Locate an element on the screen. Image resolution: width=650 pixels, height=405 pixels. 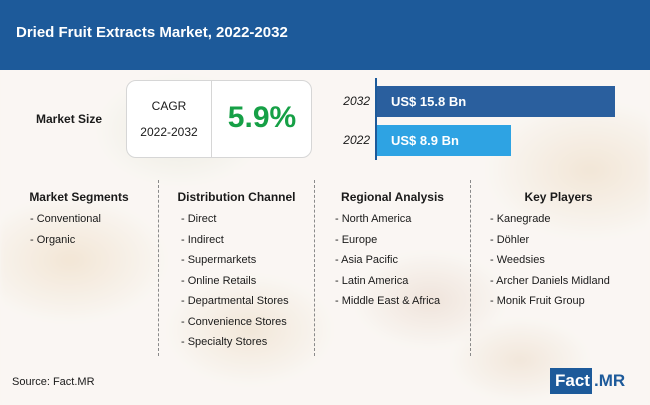
logo-text-mr: .MR is located at coordinates (609, 380).